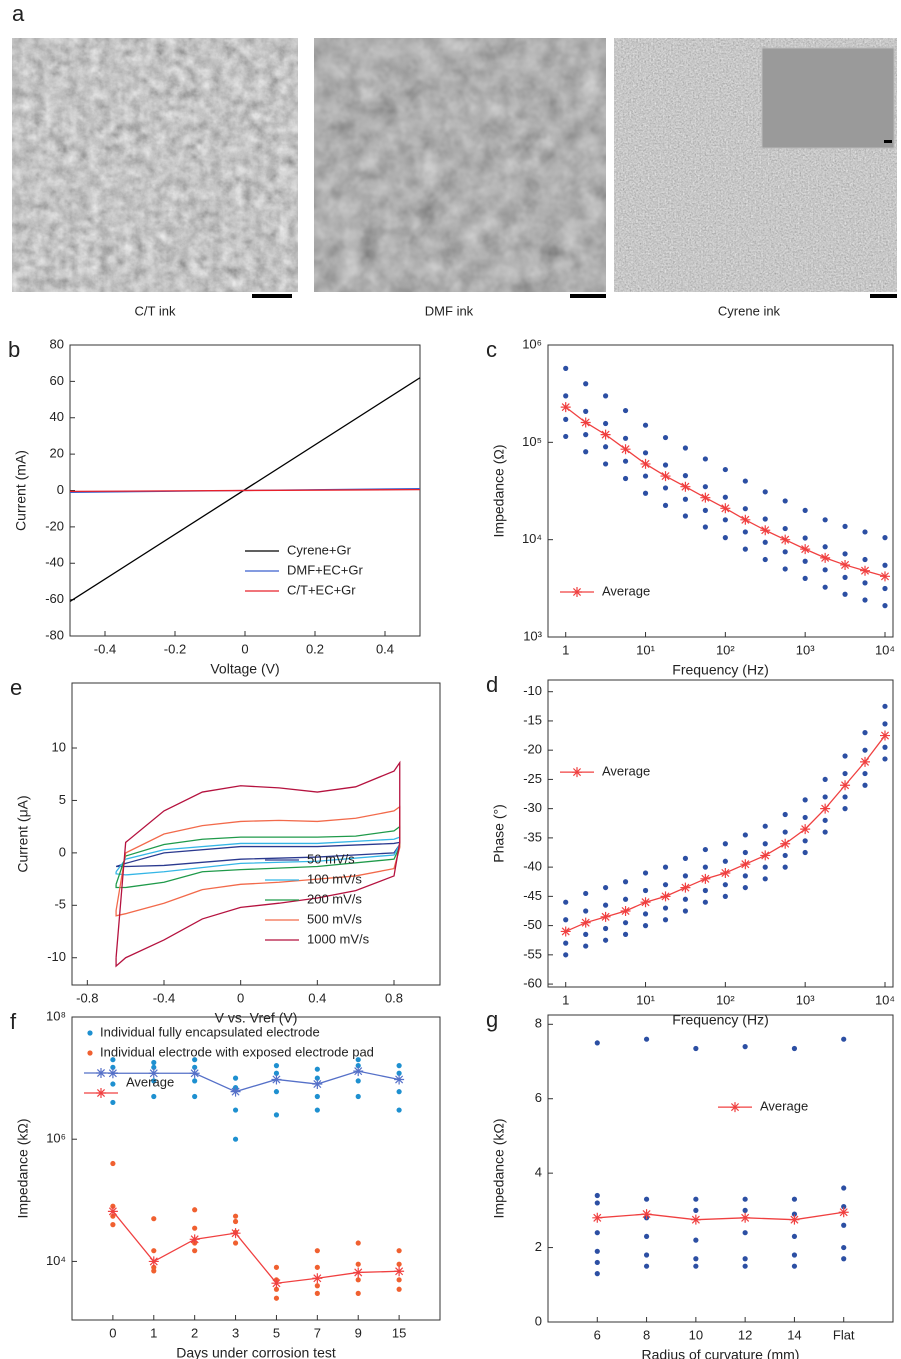 This screenshot has width=901, height=1359. I want to click on x-tick-label: 14, so click(794, 1334).